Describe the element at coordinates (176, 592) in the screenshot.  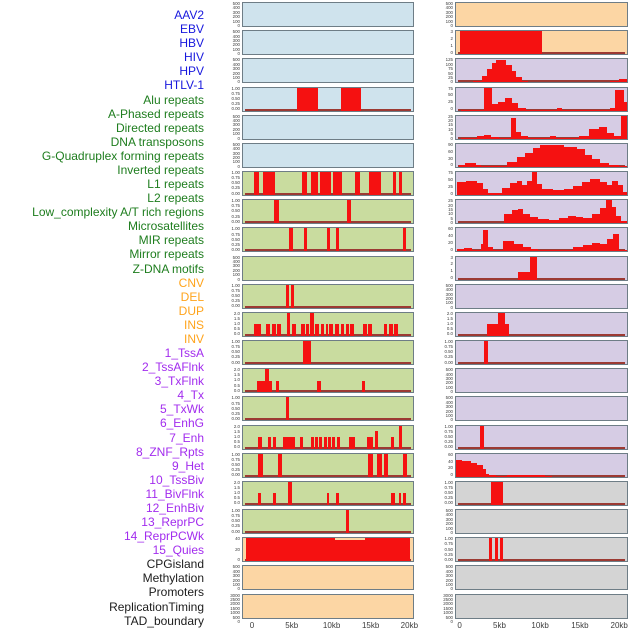
I see `track-label-promoters: Promoters` at that location.